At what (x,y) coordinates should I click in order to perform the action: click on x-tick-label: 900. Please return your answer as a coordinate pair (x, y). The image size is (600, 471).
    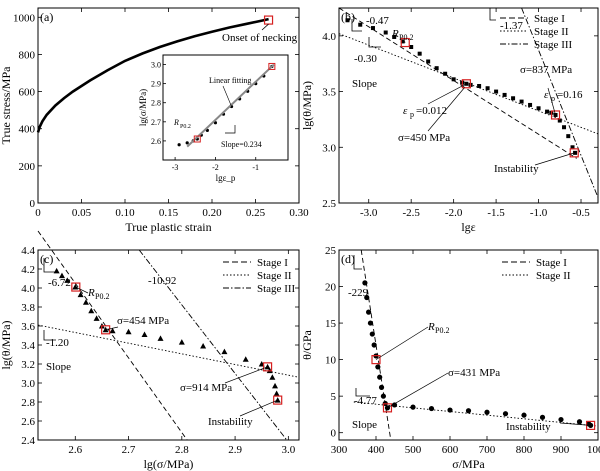
    Looking at the image, I should click on (561, 450).